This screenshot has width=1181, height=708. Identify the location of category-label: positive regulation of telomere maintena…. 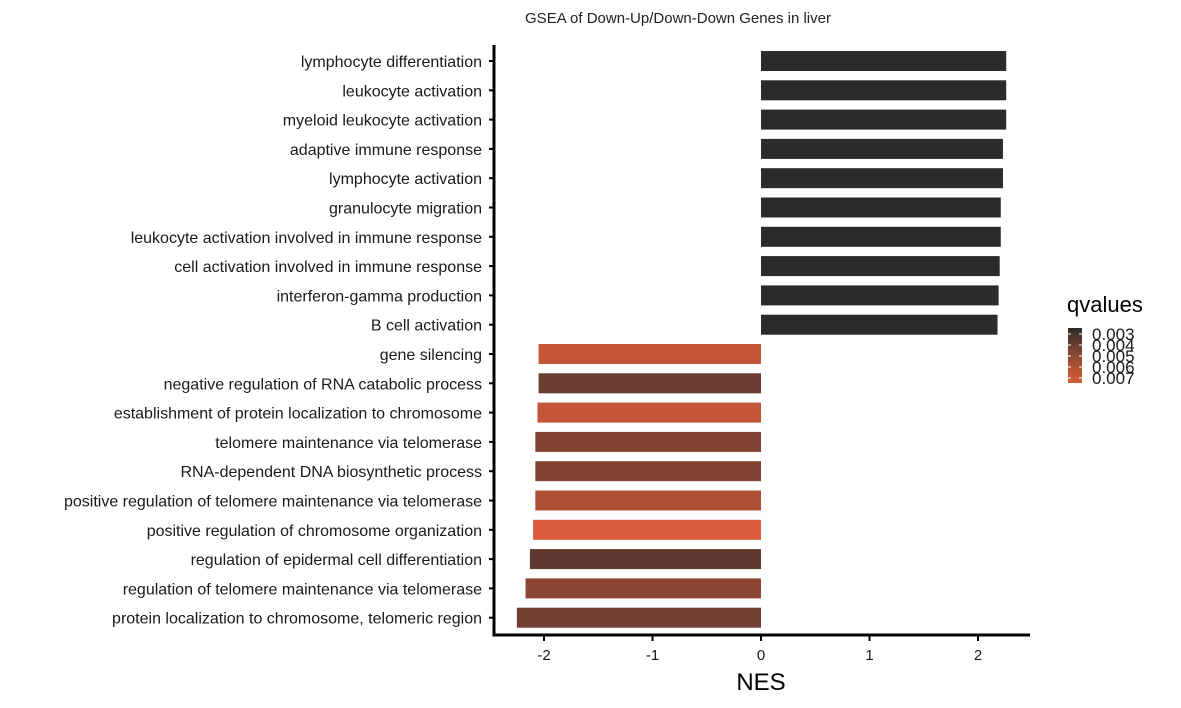
(273, 502).